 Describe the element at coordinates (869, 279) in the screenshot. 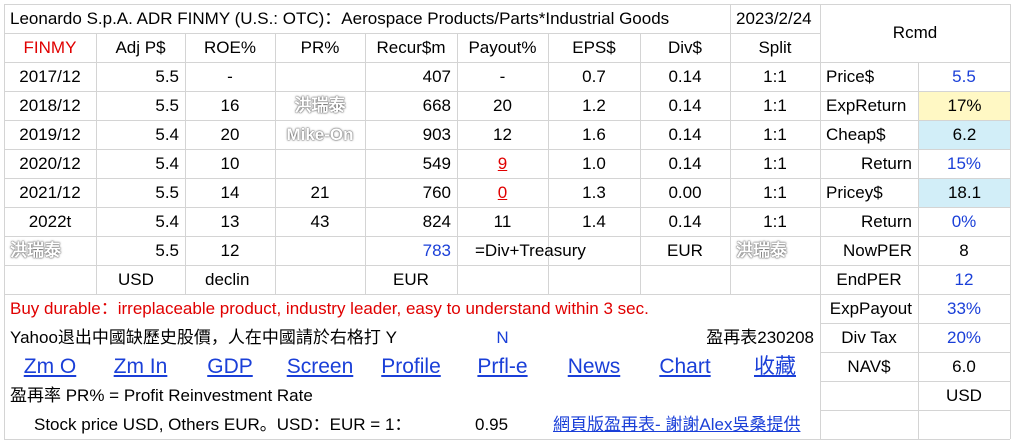

I see `rcmd-label: EndPER` at that location.